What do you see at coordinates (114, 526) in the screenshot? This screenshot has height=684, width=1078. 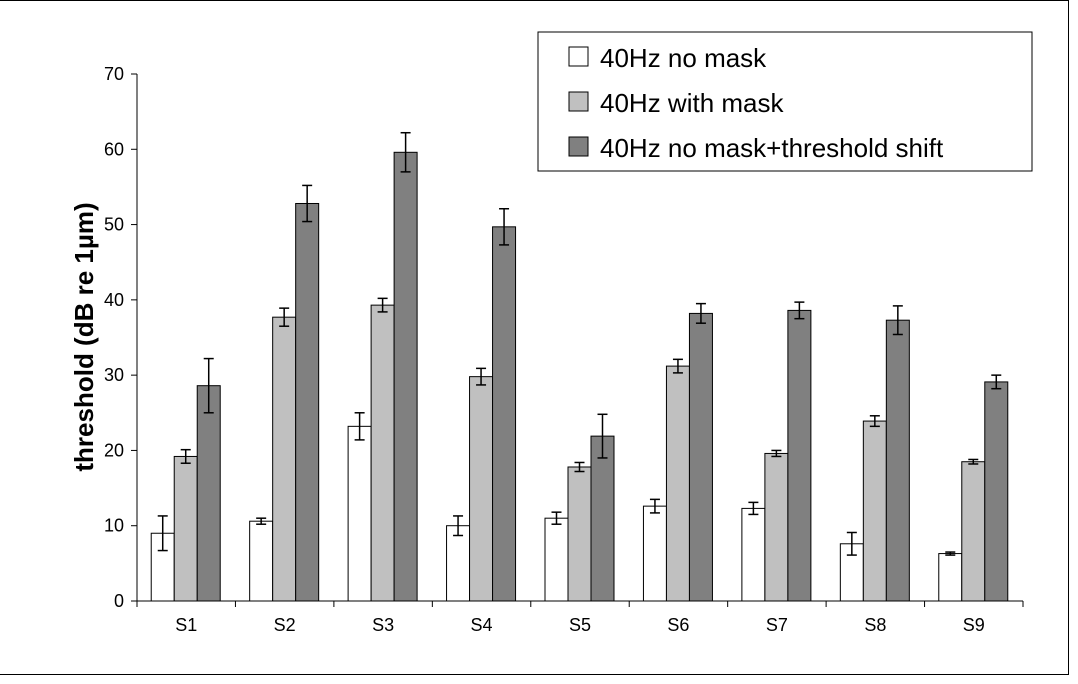 I see `y-tick-label: 10` at bounding box center [114, 526].